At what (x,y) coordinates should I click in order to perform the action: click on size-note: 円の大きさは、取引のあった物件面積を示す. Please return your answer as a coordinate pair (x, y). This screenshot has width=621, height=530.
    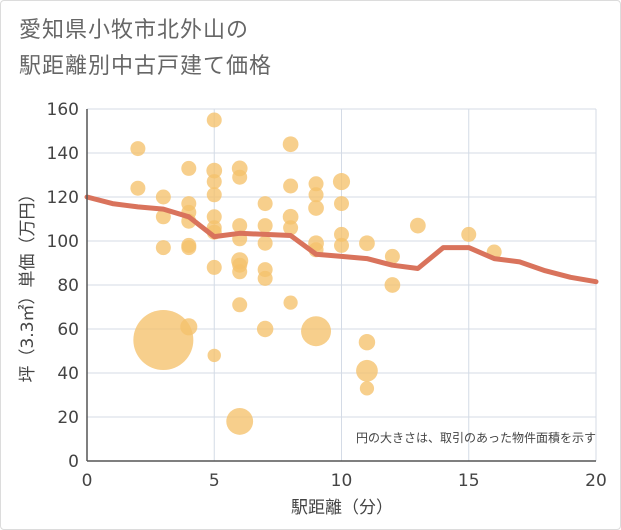
    Looking at the image, I should click on (476, 437).